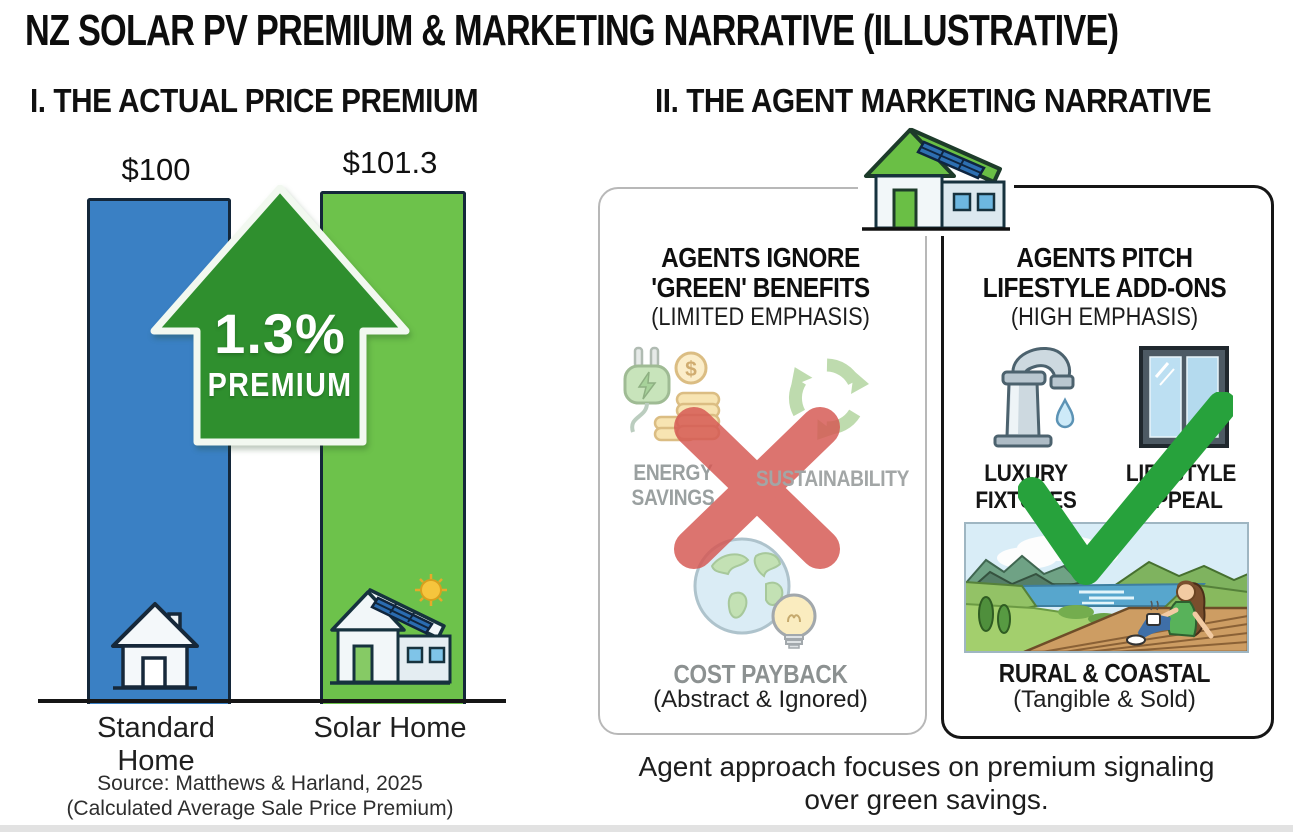 The image size is (1293, 832). Describe the element at coordinates (760, 674) in the screenshot. I see `label-cost-payback: COST PAYBACK` at that location.